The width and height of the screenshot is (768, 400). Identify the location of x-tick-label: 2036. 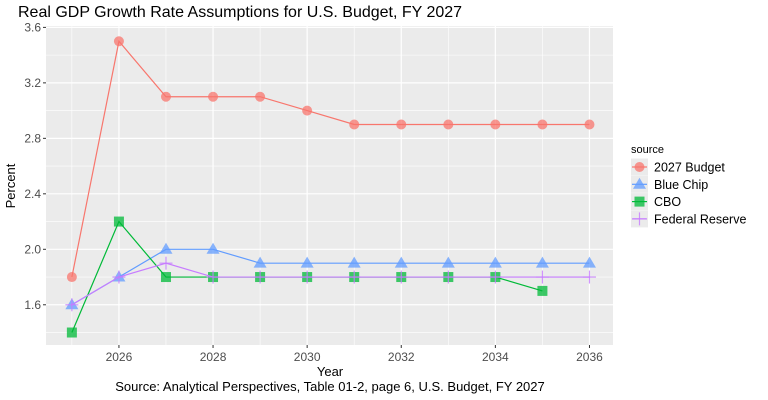
(589, 357).